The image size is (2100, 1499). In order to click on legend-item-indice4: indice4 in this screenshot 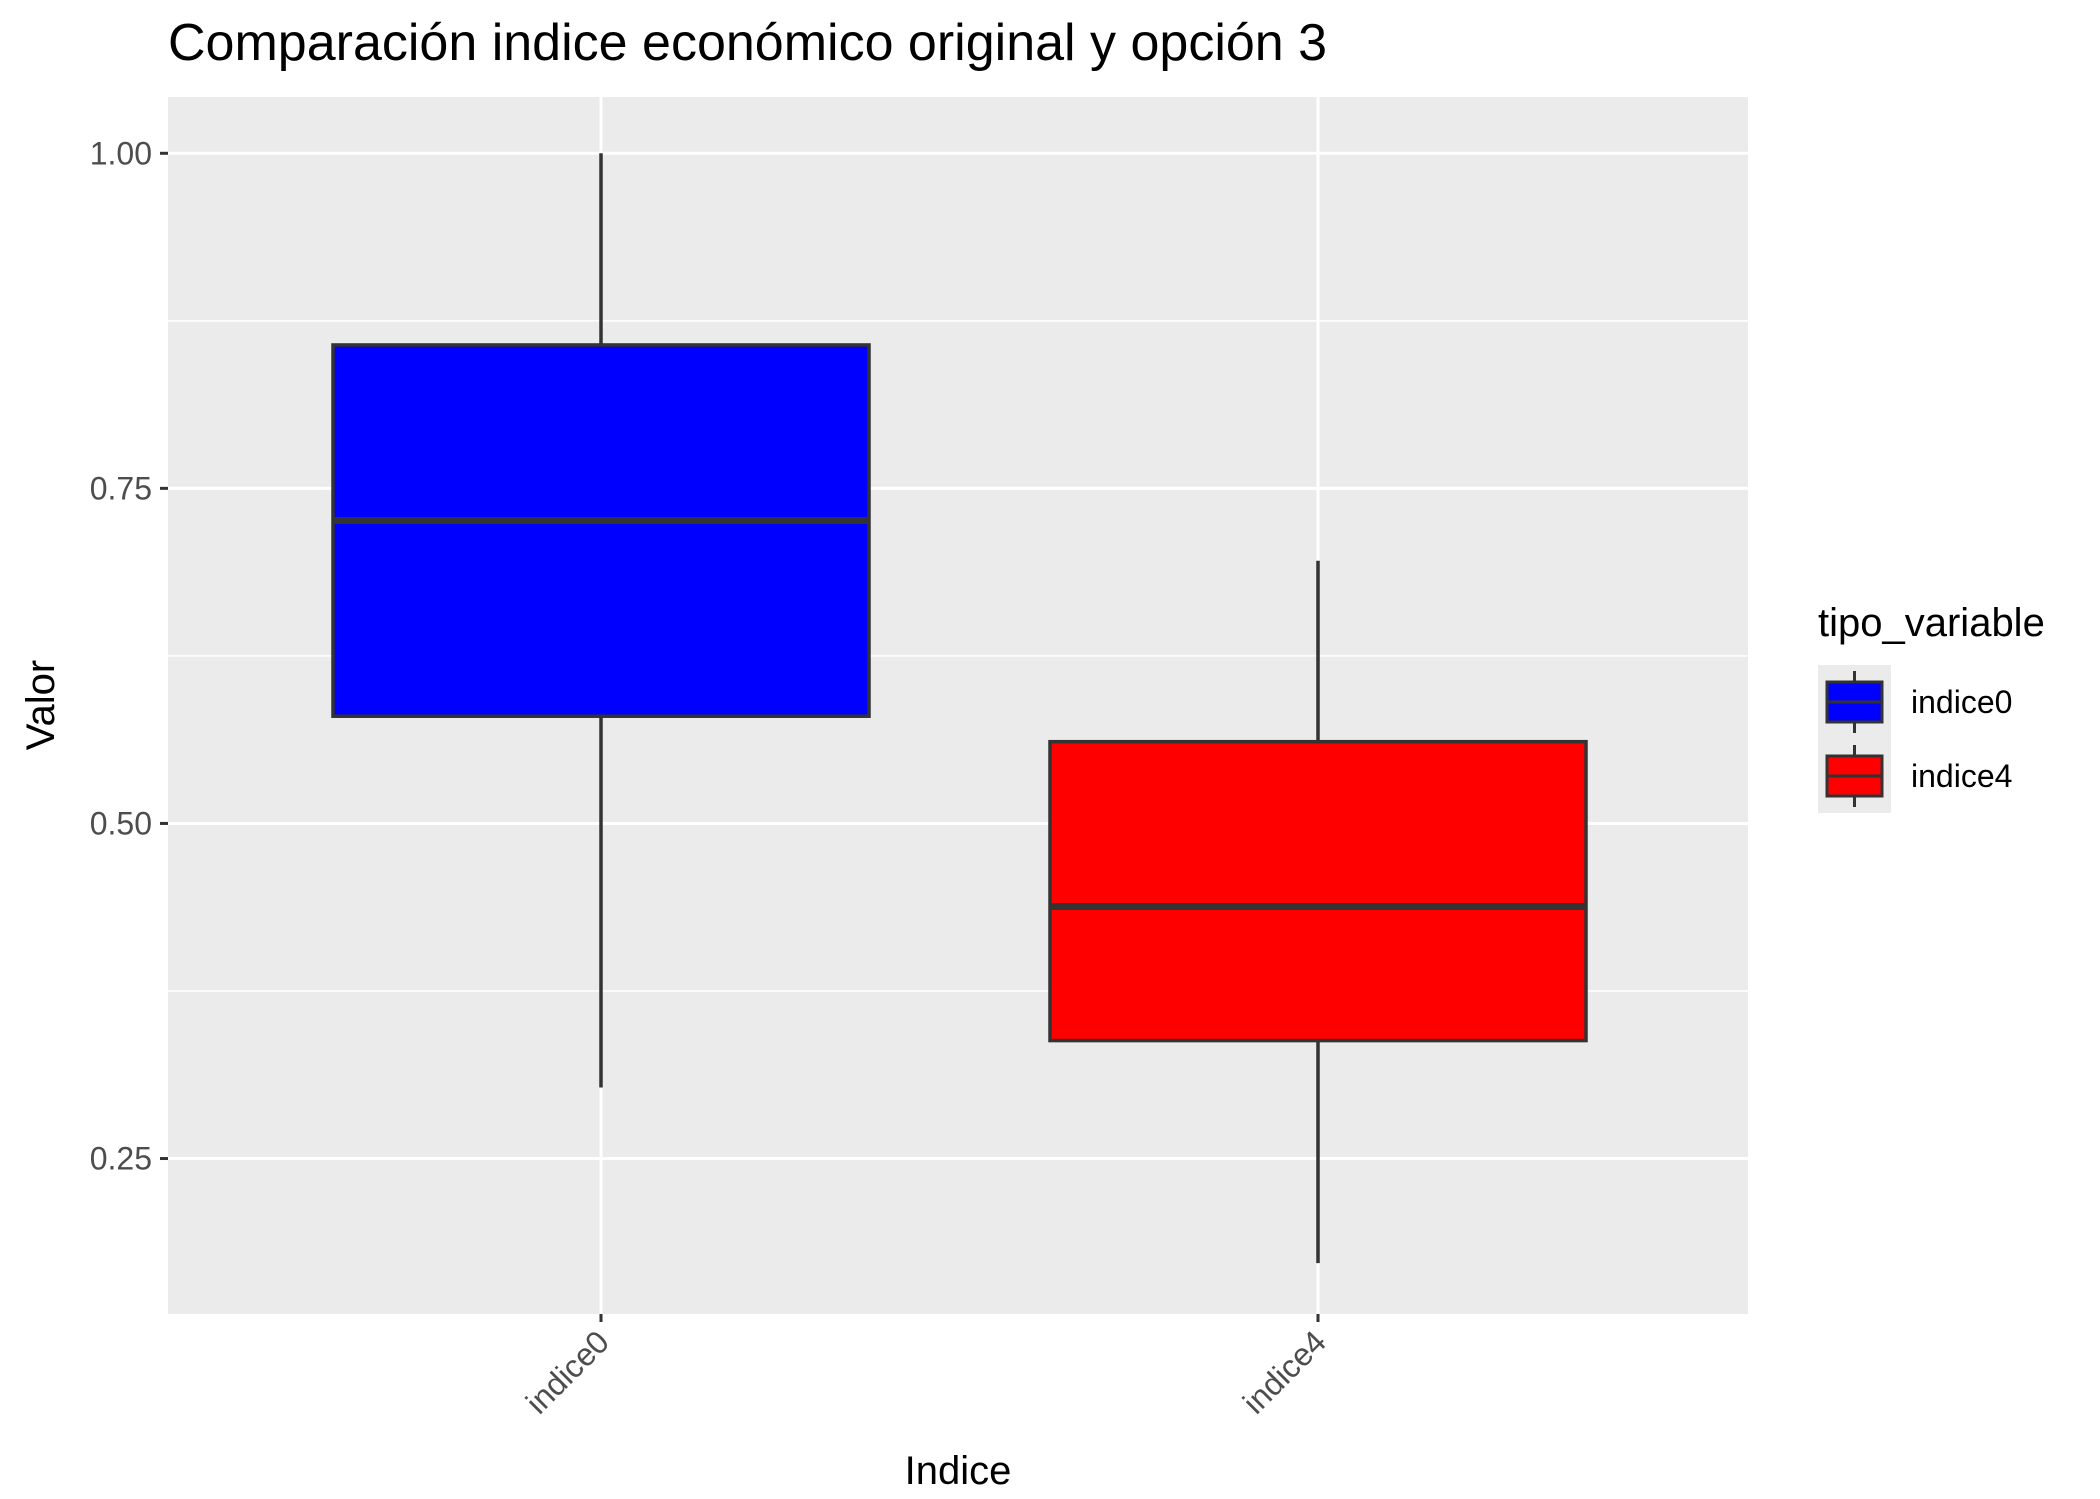, I will do `click(1918, 776)`.